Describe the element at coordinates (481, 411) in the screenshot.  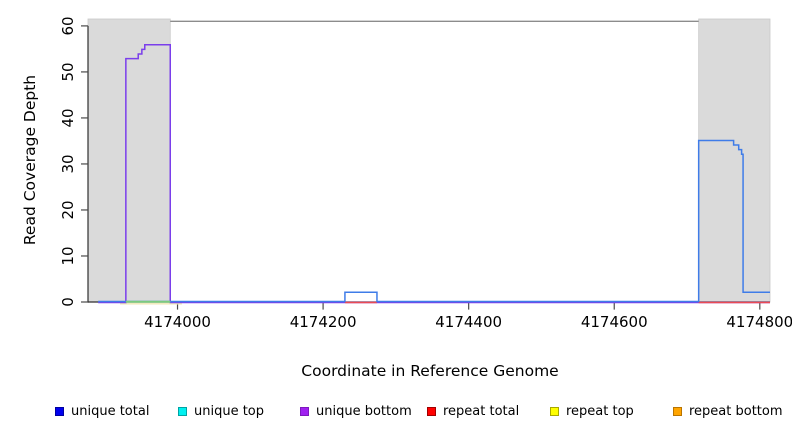
I see `legend-label: repeat total` at that location.